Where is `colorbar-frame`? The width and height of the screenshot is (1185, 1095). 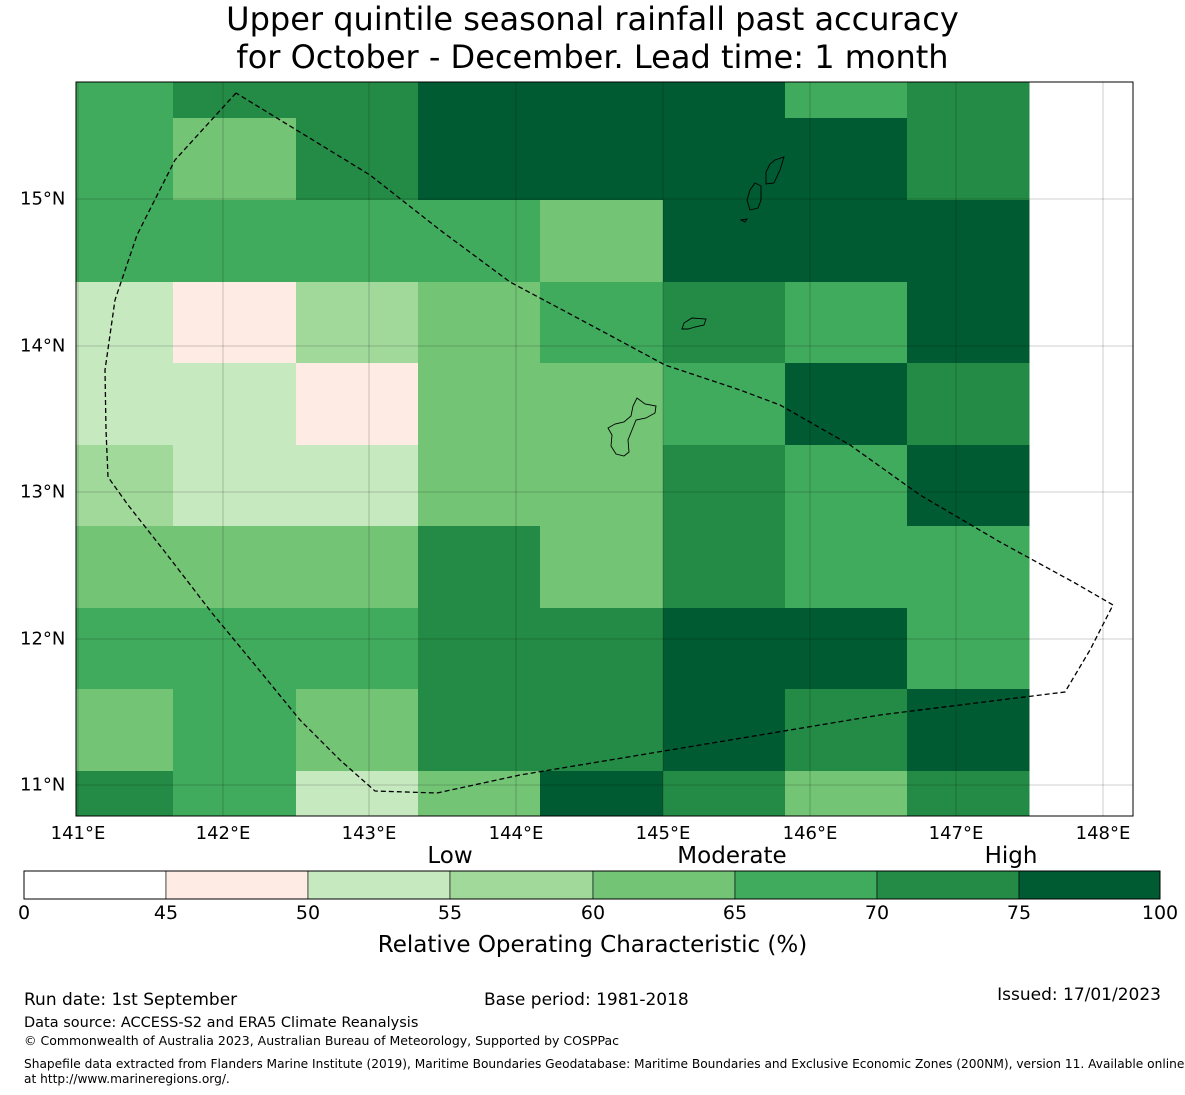 colorbar-frame is located at coordinates (592, 885).